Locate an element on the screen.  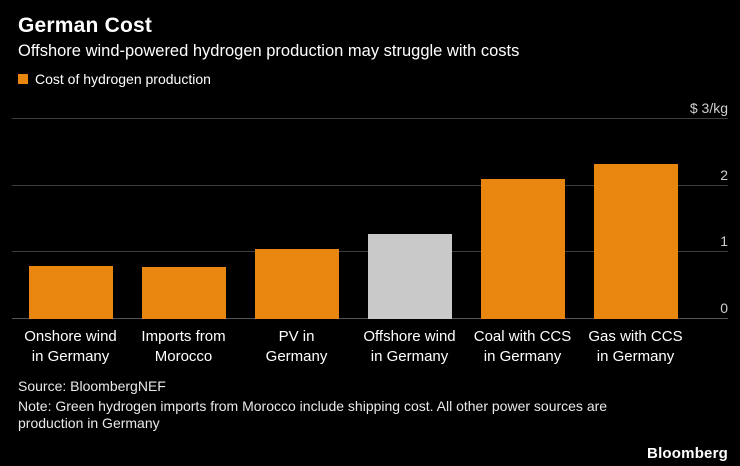
y-tick-label: $ 3/kg is located at coordinates (708, 108).